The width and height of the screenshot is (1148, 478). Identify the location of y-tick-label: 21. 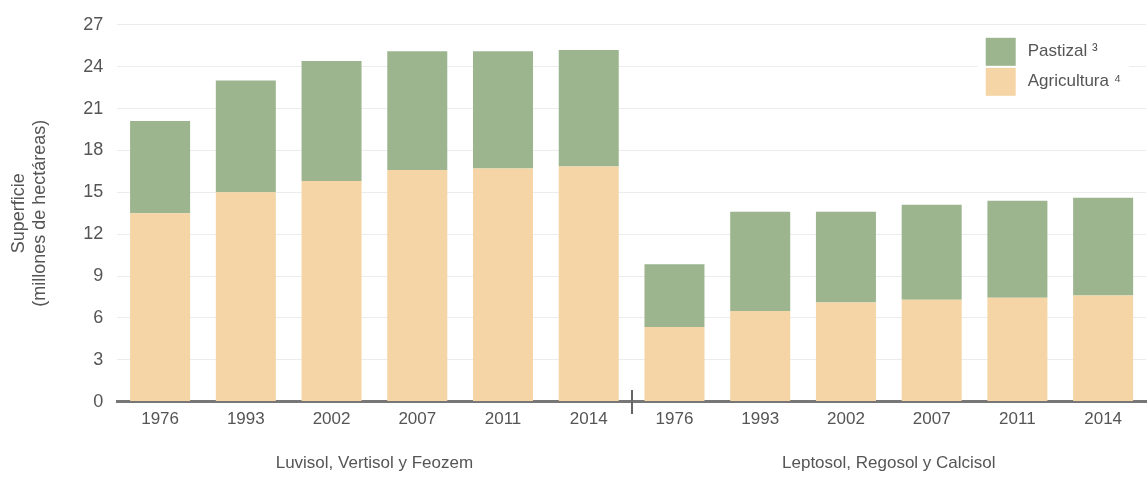
(93, 107).